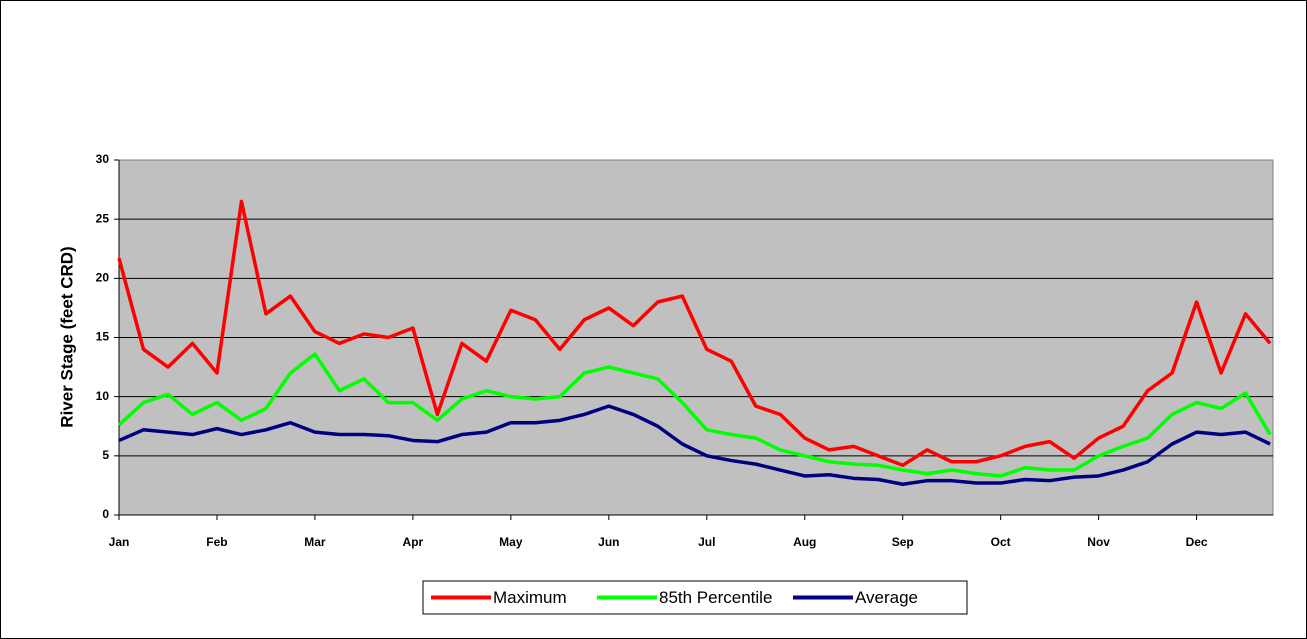  What do you see at coordinates (608, 542) in the screenshot?
I see `x-tick-label: Jun` at bounding box center [608, 542].